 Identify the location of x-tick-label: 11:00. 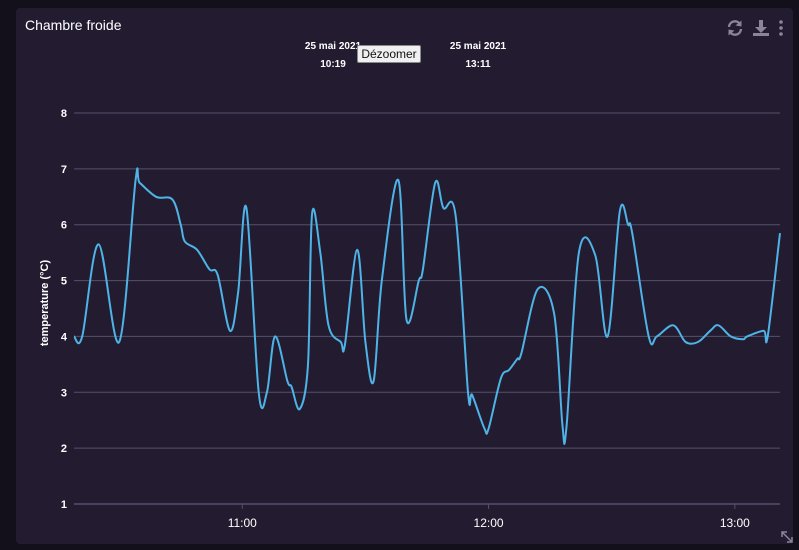
(242, 523).